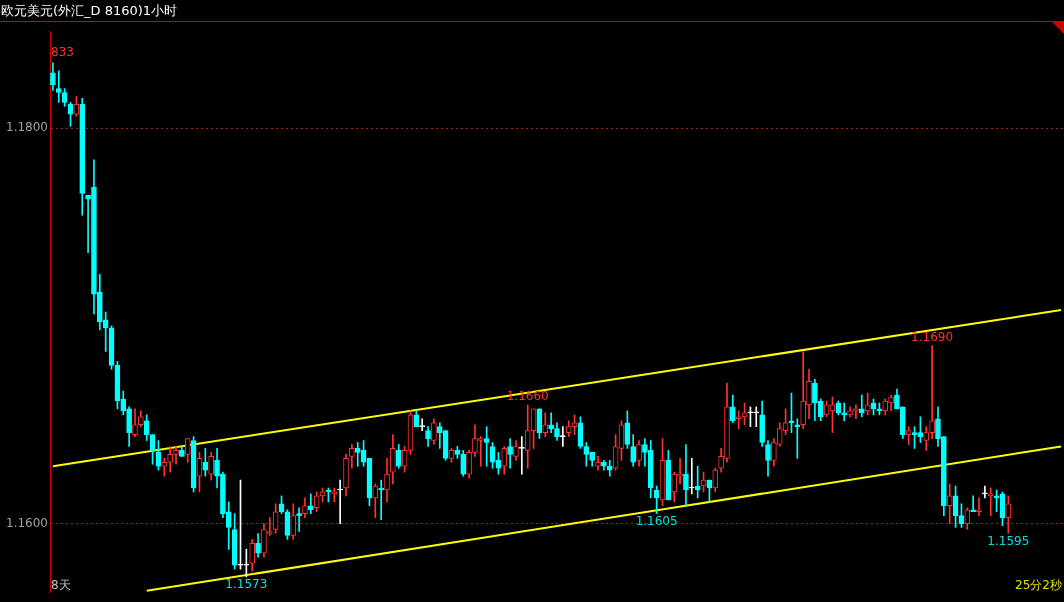  What do you see at coordinates (62, 52) in the screenshot?
I see `annotation: 833` at bounding box center [62, 52].